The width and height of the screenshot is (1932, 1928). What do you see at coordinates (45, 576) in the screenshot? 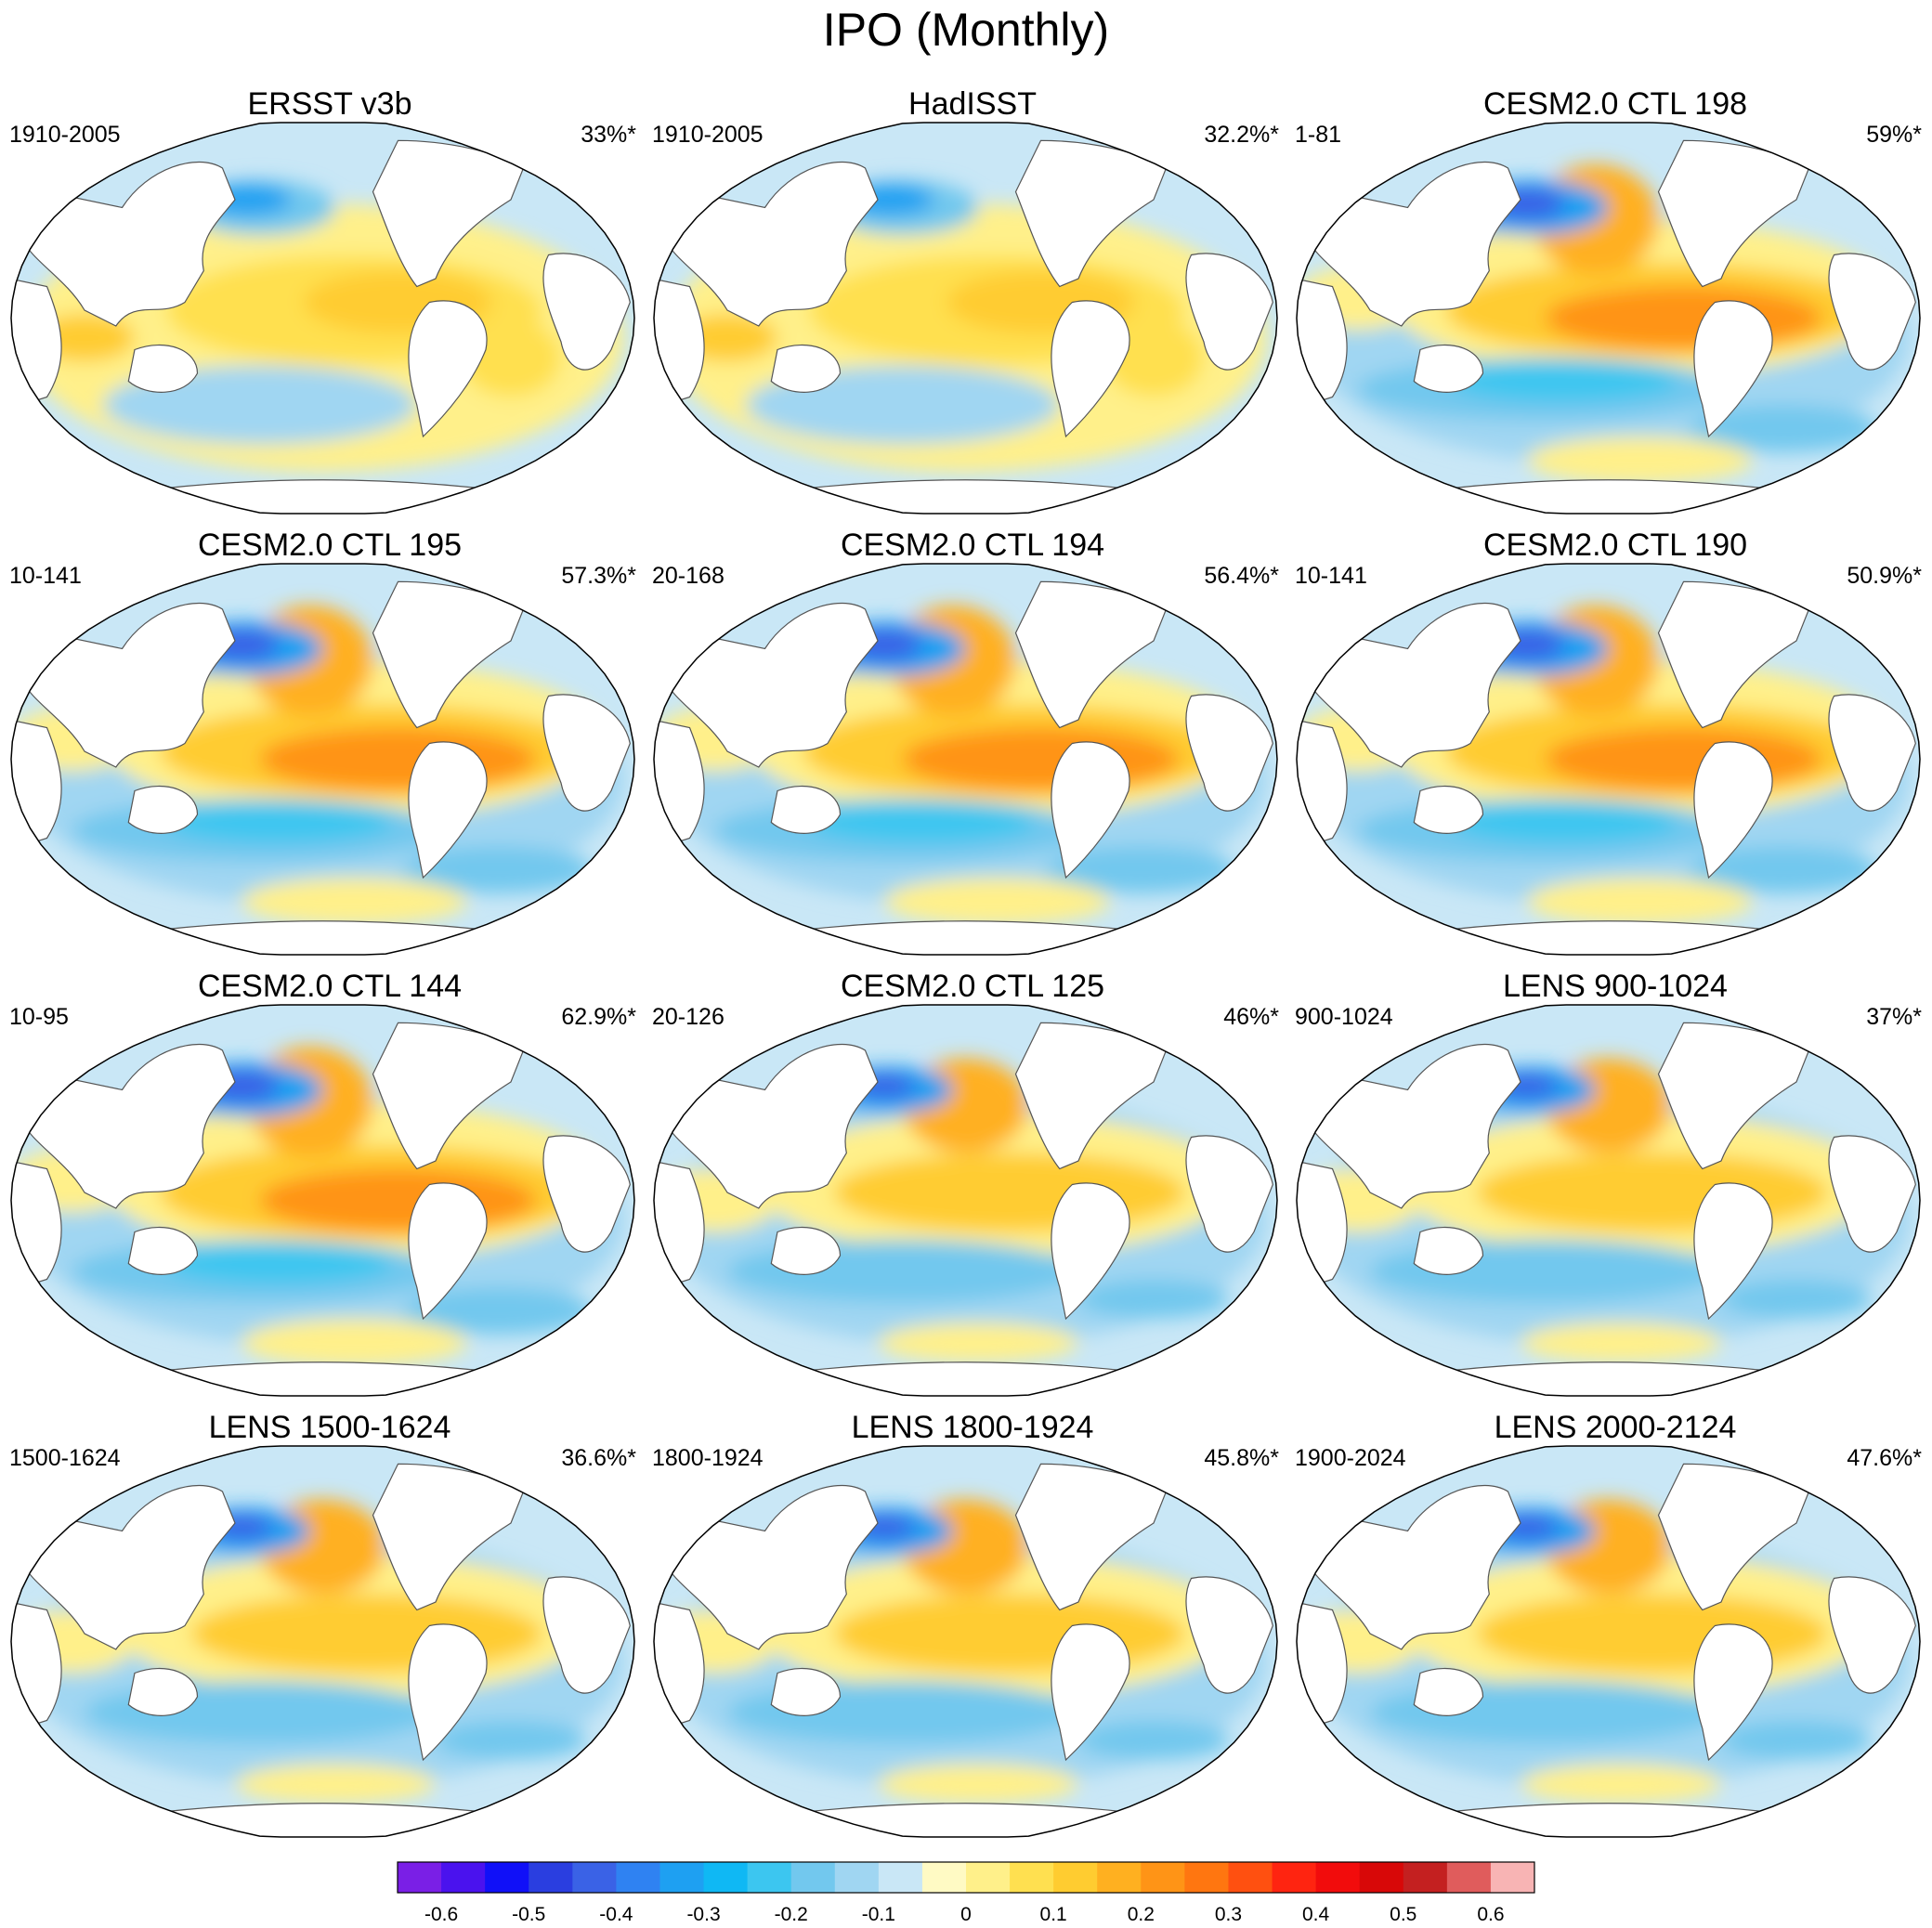
I see `panel-period: 10-141` at bounding box center [45, 576].